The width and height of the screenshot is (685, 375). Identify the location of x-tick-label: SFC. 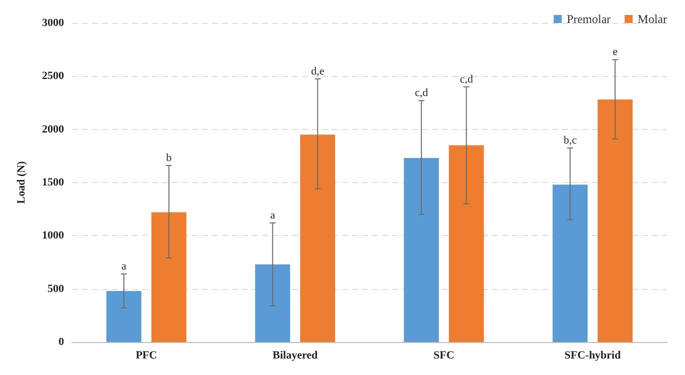
(443, 356).